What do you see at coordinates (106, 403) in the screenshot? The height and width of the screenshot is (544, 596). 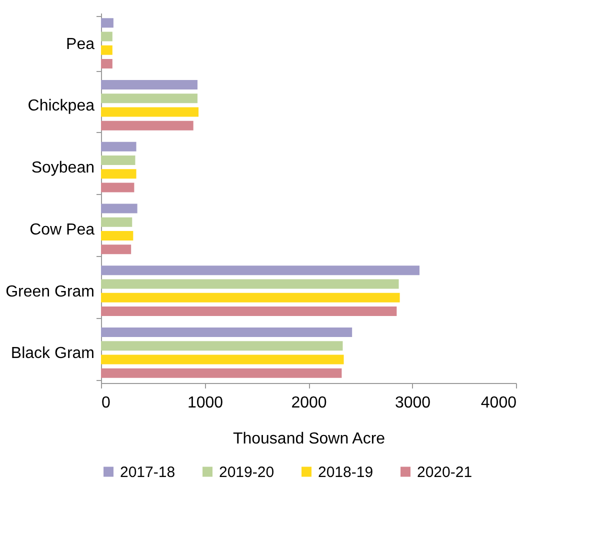 I see `x-tick-label: 0` at bounding box center [106, 403].